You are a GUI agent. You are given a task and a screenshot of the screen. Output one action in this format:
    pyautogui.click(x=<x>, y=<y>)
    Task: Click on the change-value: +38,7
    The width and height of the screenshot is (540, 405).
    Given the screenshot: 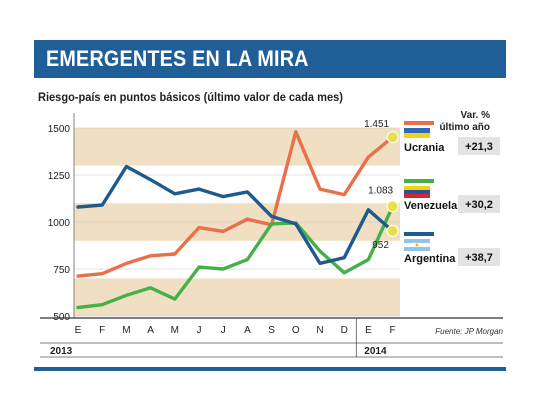 What is the action you would take?
    pyautogui.click(x=479, y=258)
    